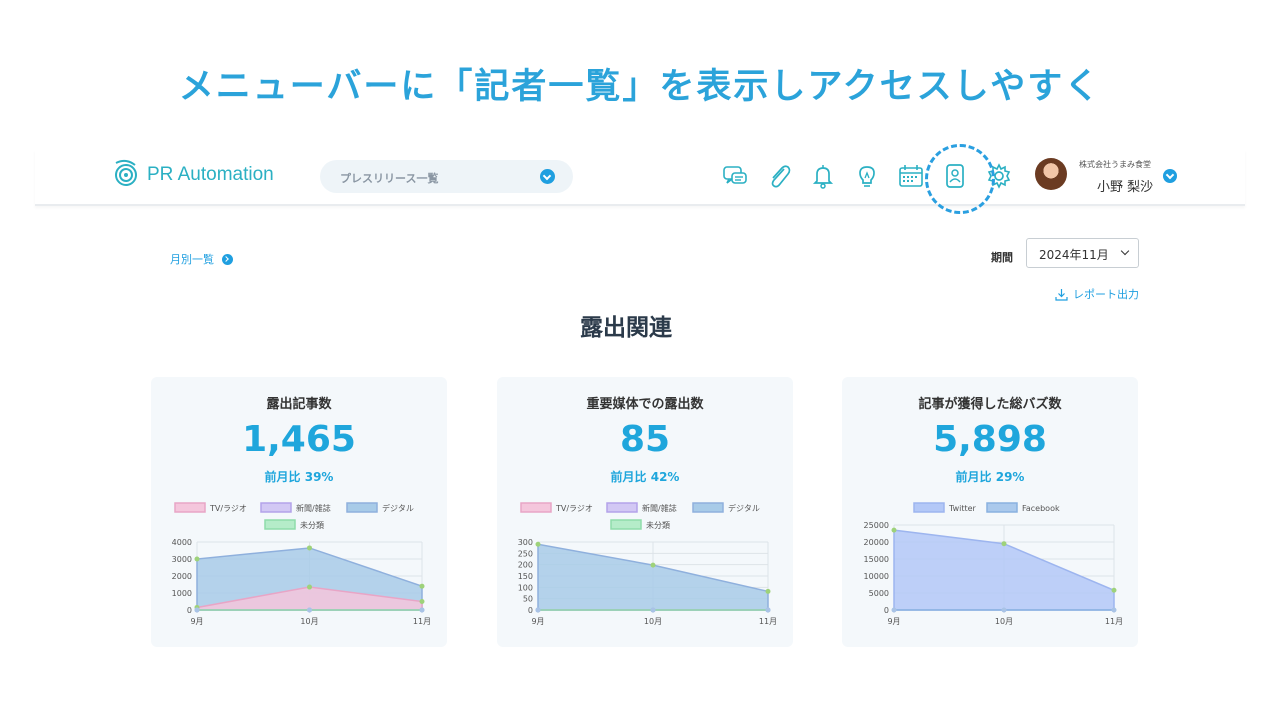 The image size is (1280, 720). I want to click on headline: メニューバーに「記者一覧」を表示しアクセスしやすく, so click(640, 87).